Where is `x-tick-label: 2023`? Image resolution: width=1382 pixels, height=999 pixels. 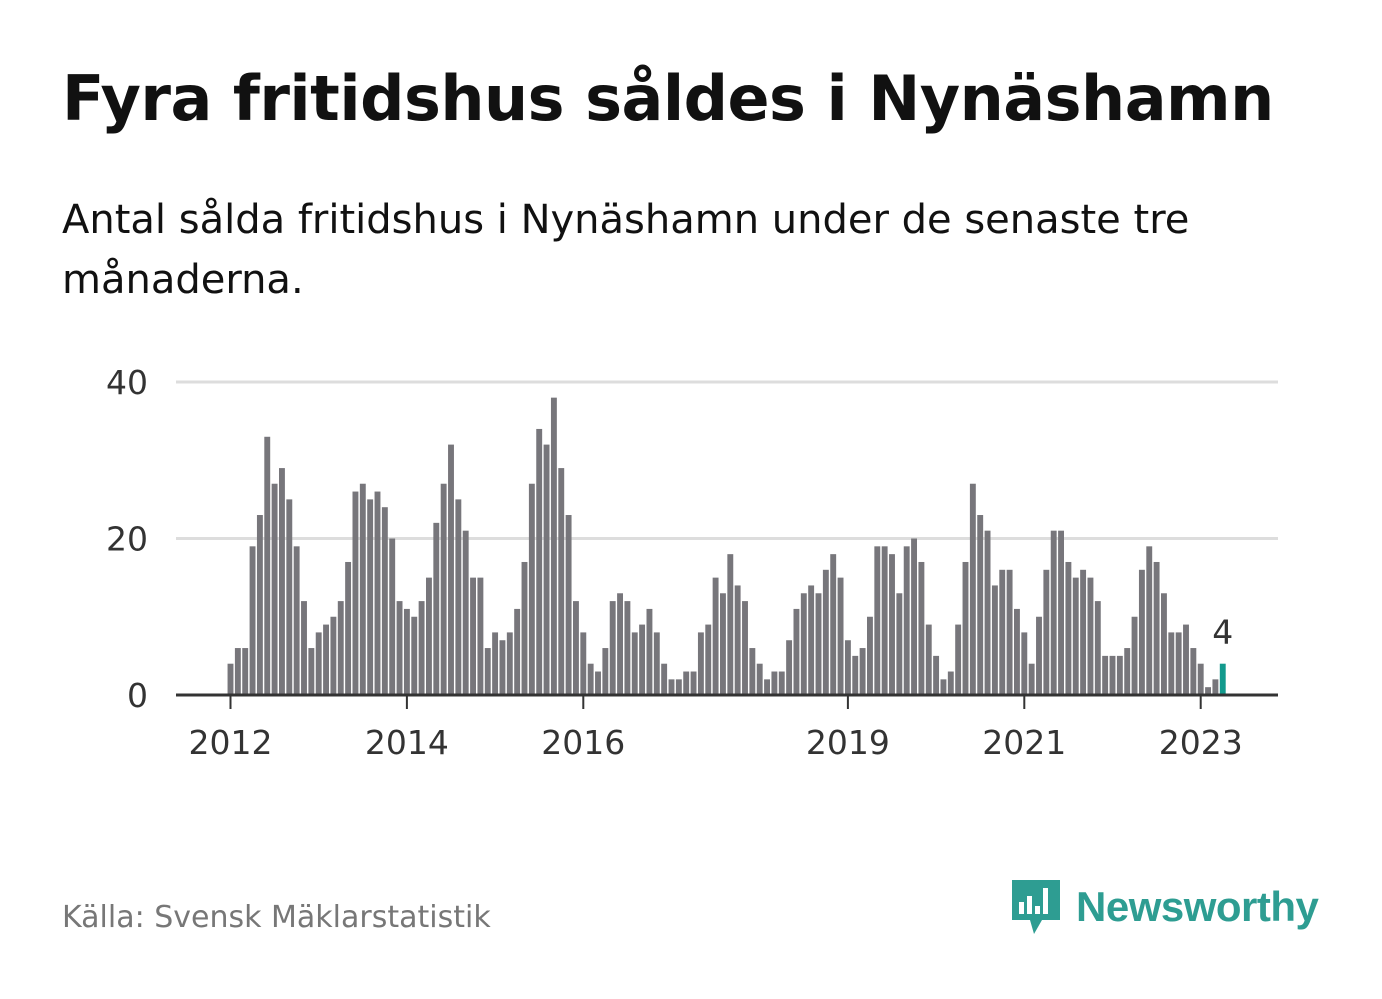 x-tick-label: 2023 is located at coordinates (1201, 742).